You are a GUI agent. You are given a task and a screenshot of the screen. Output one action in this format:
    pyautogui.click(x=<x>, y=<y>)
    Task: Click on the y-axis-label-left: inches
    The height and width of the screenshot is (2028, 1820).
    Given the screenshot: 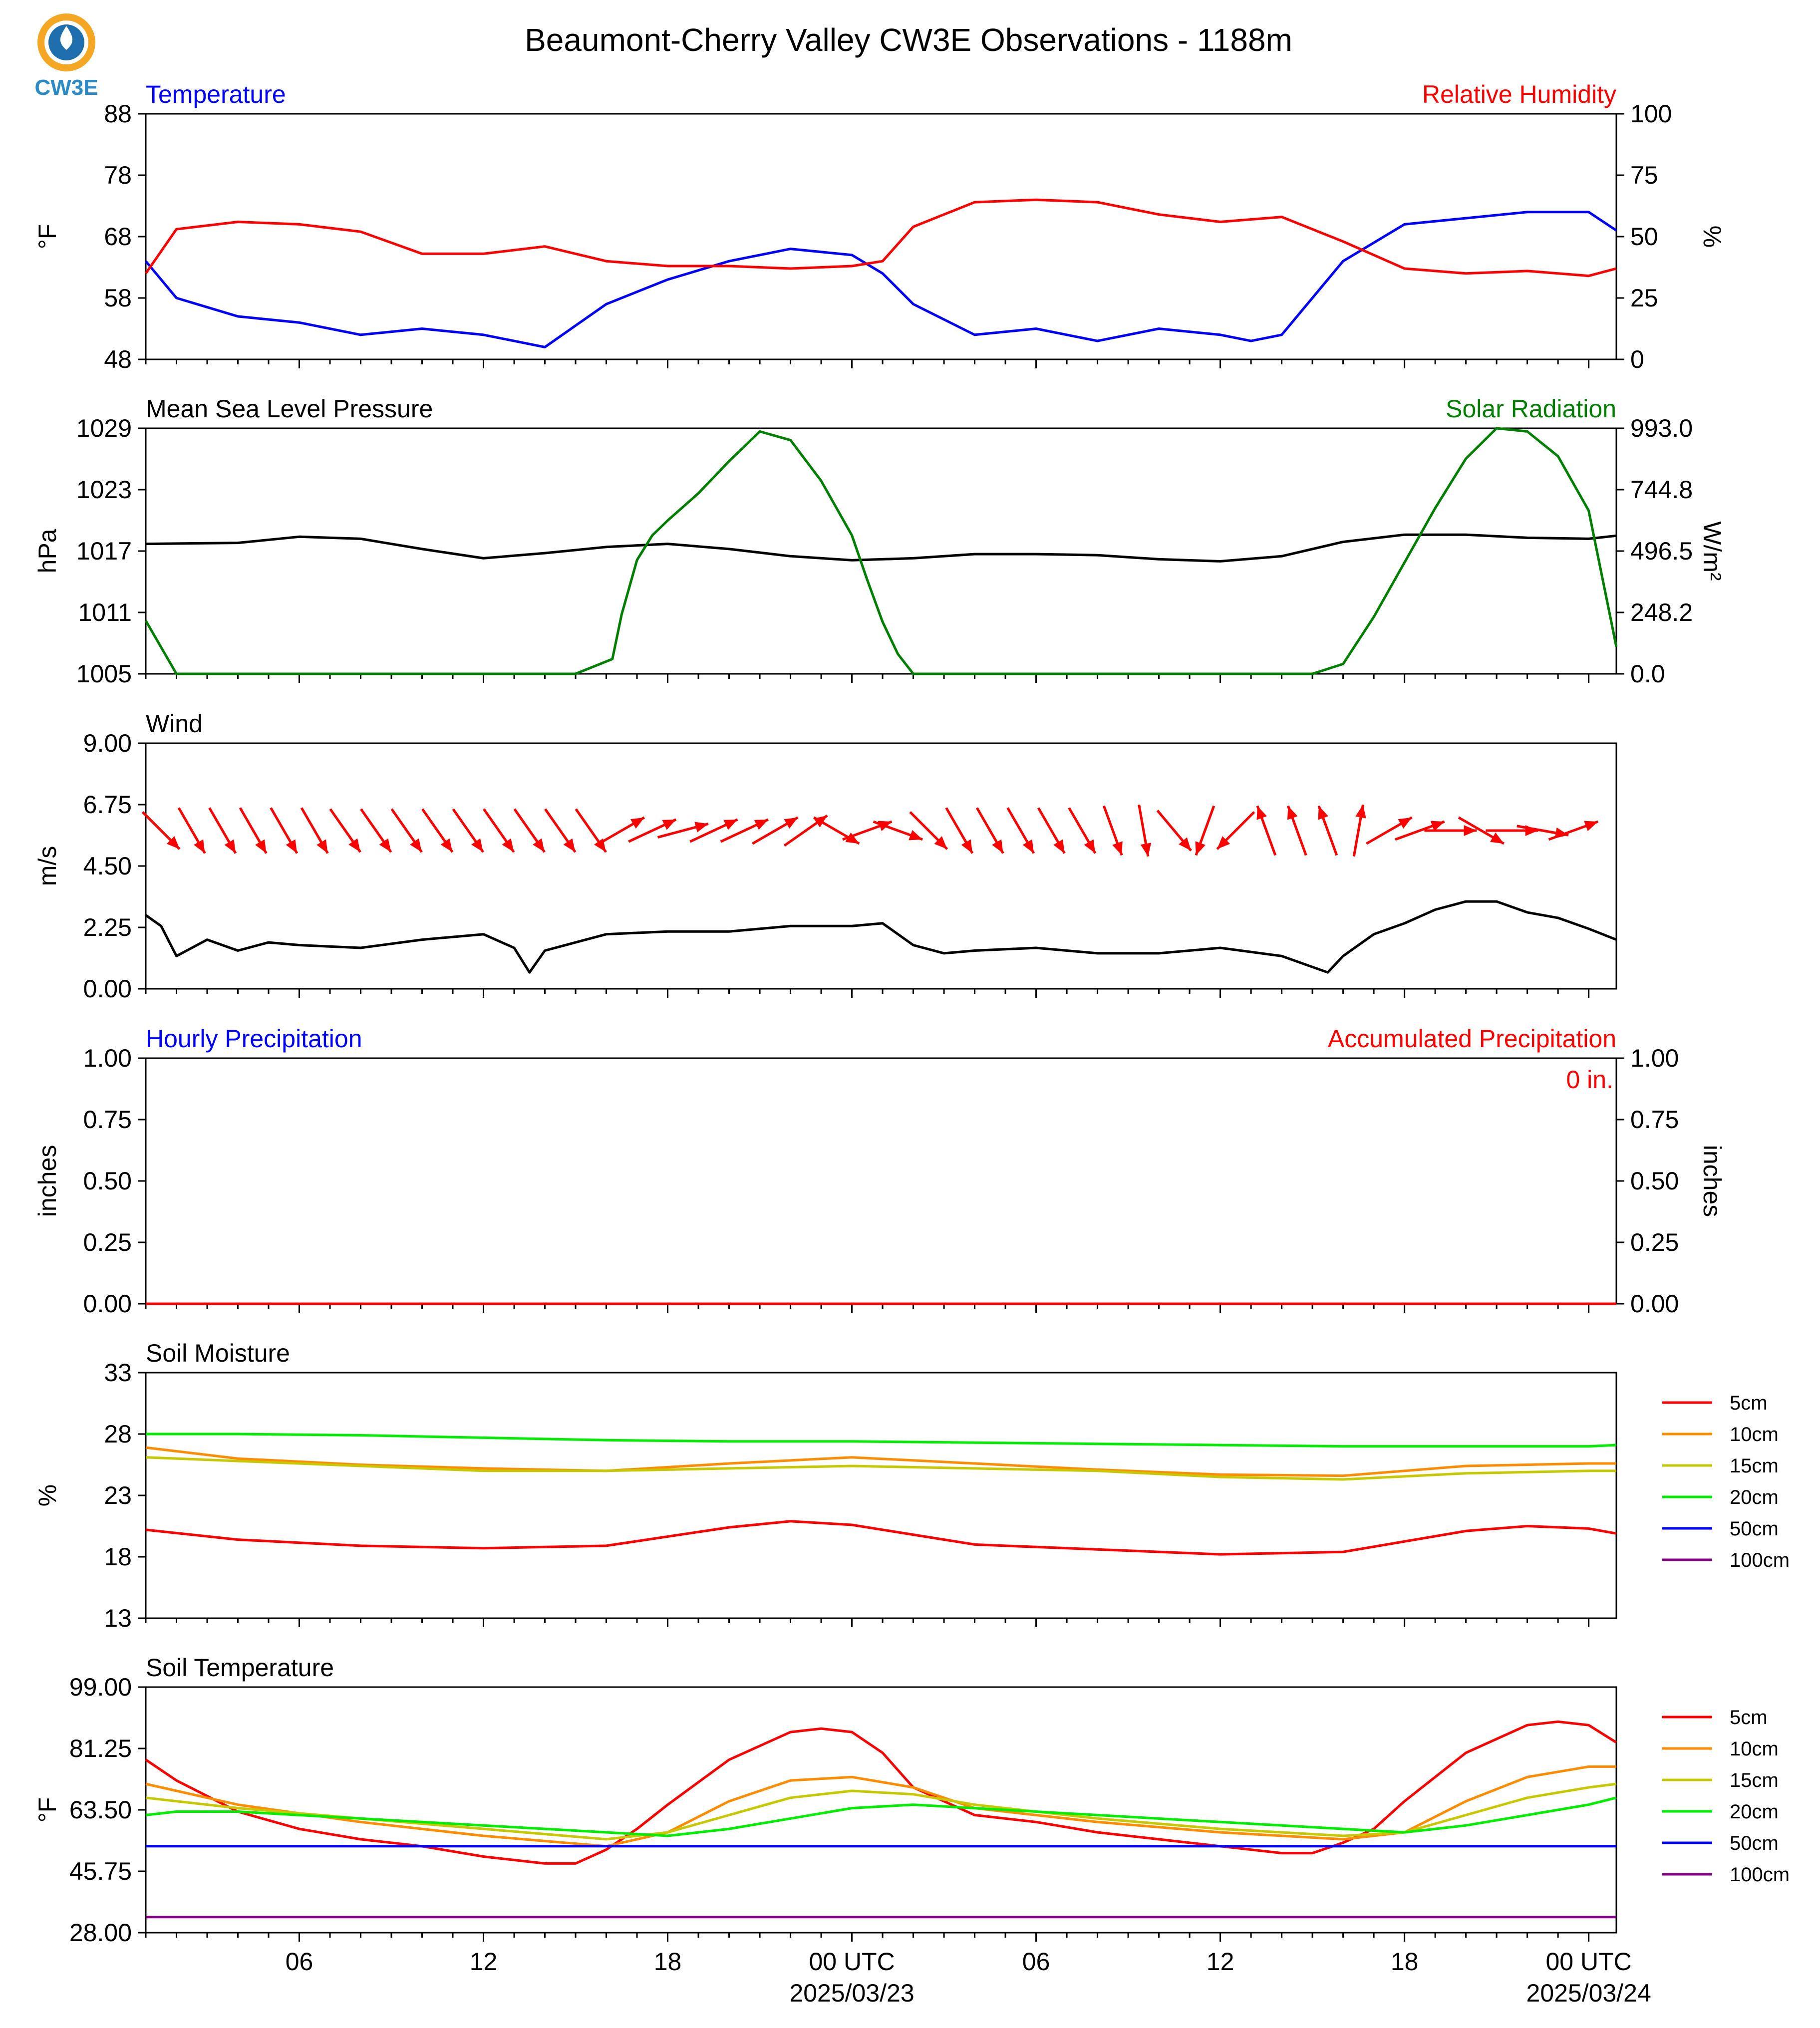 What is the action you would take?
    pyautogui.click(x=47, y=1181)
    